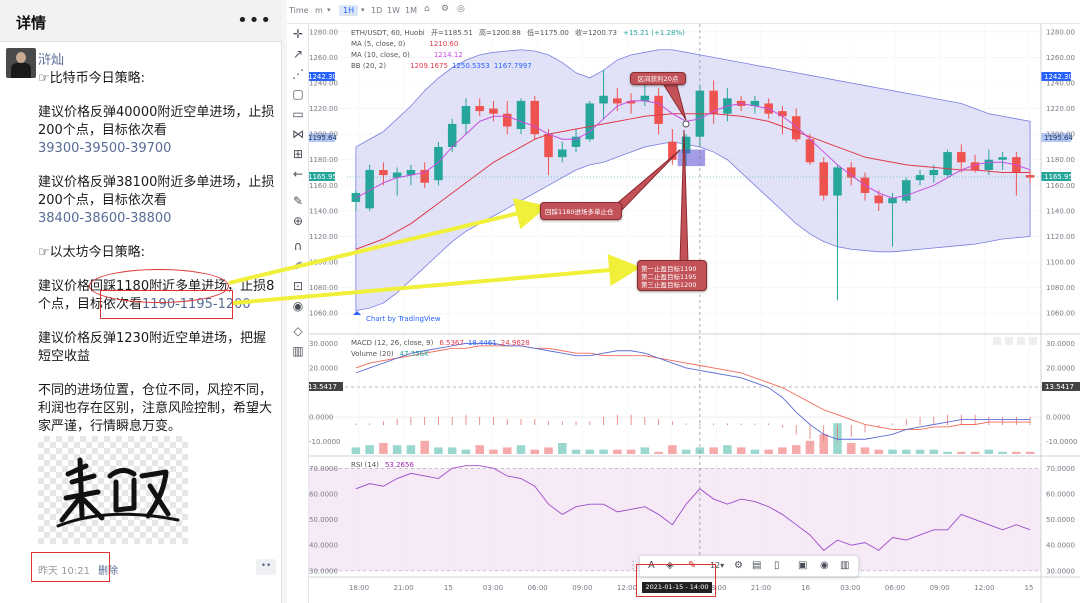  What do you see at coordinates (1029, 588) in the screenshot?
I see `time-tick-label: 15` at bounding box center [1029, 588].